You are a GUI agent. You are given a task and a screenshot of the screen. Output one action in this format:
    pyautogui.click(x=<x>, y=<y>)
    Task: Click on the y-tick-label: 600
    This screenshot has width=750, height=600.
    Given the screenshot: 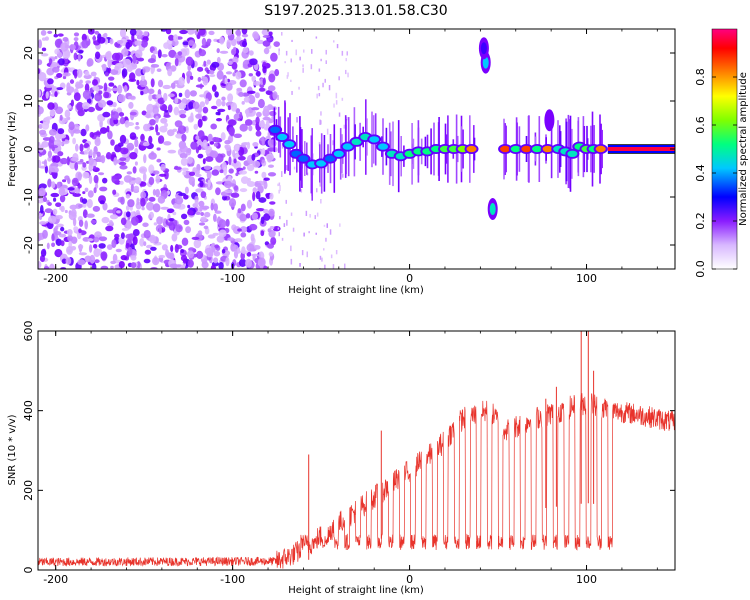 What is the action you would take?
    pyautogui.click(x=28, y=331)
    